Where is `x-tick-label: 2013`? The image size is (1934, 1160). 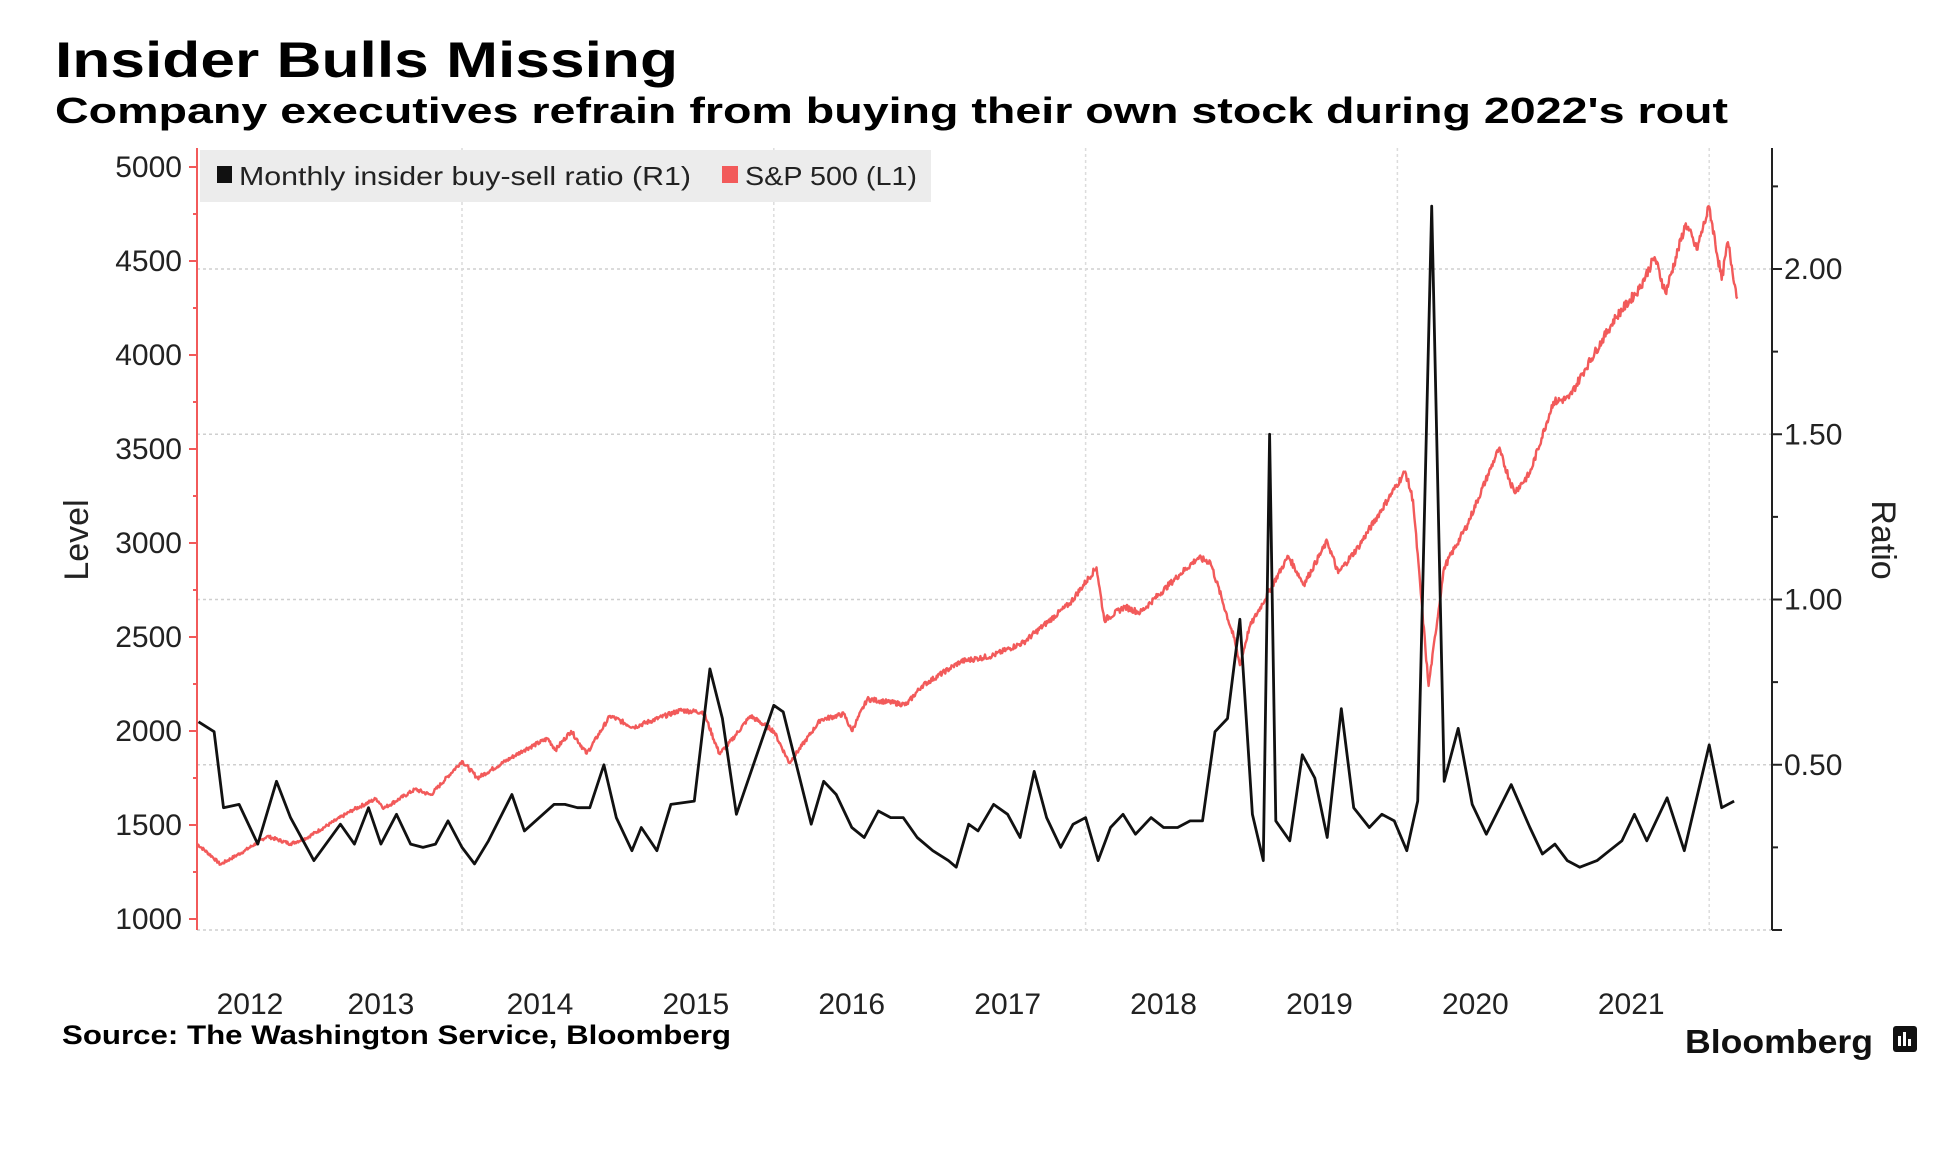 x-tick-label: 2013 is located at coordinates (381, 1004).